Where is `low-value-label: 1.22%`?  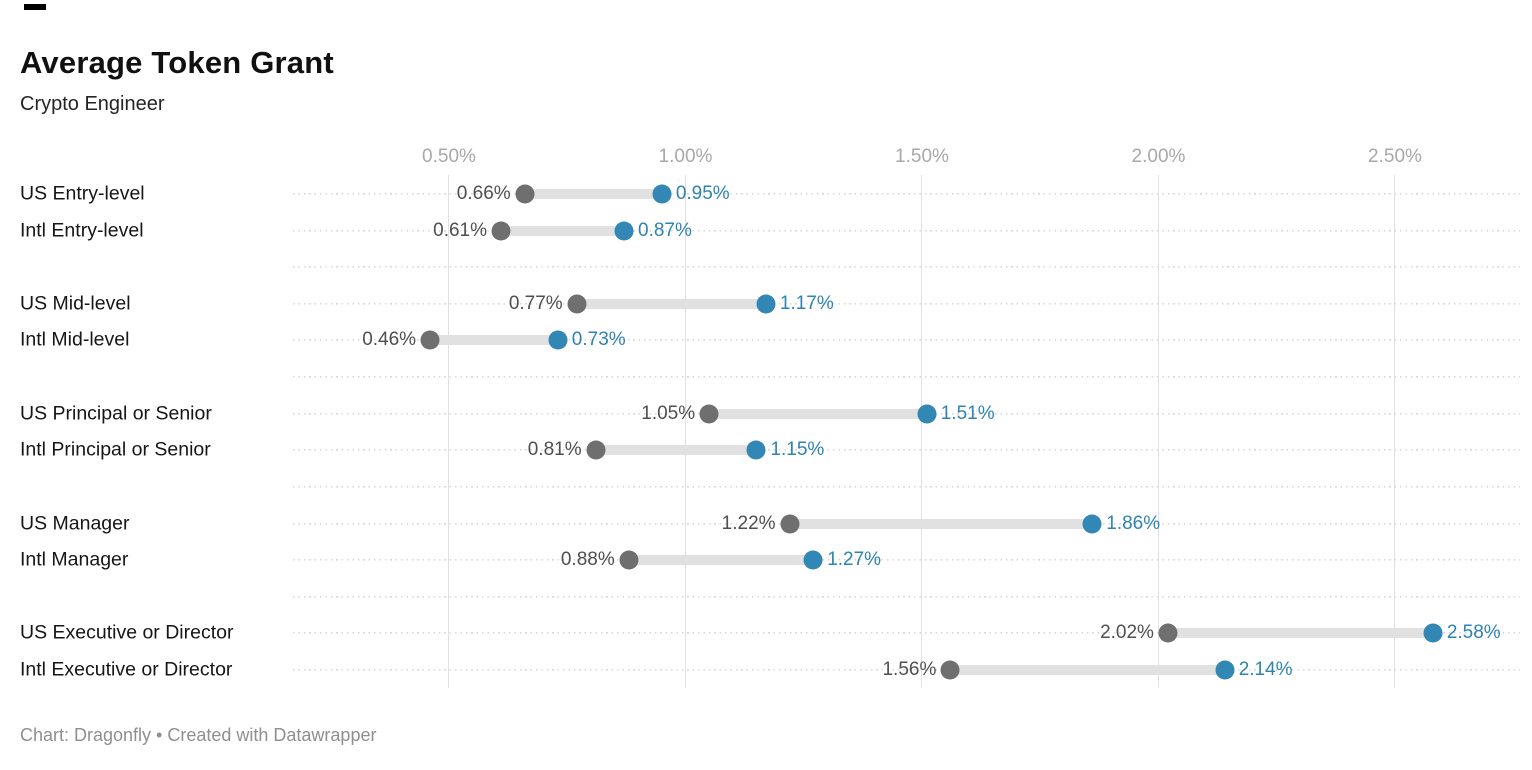
low-value-label: 1.22% is located at coordinates (748, 523).